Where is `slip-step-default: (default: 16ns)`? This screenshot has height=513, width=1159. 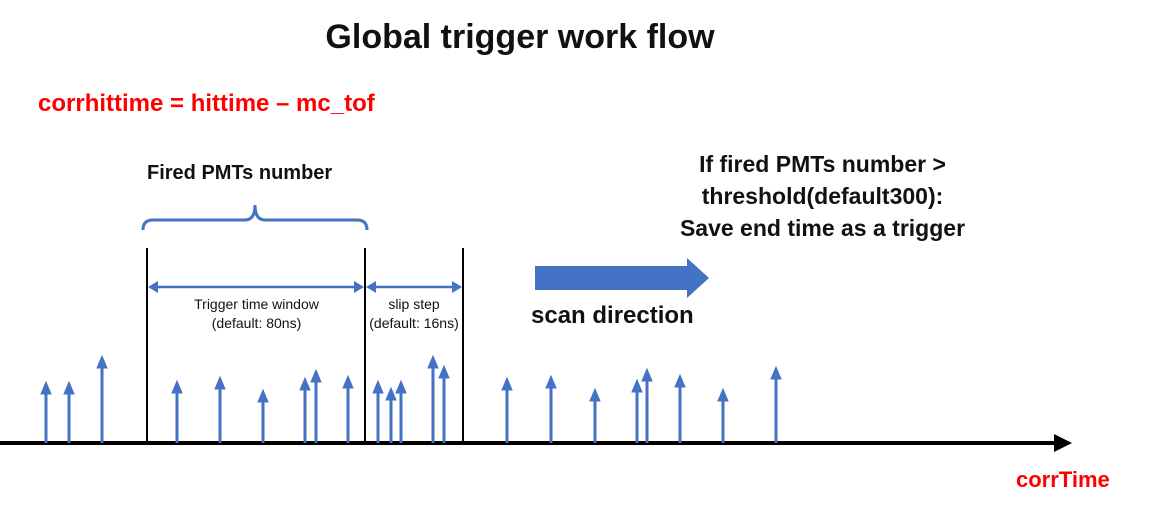 slip-step-default: (default: 16ns) is located at coordinates (414, 323).